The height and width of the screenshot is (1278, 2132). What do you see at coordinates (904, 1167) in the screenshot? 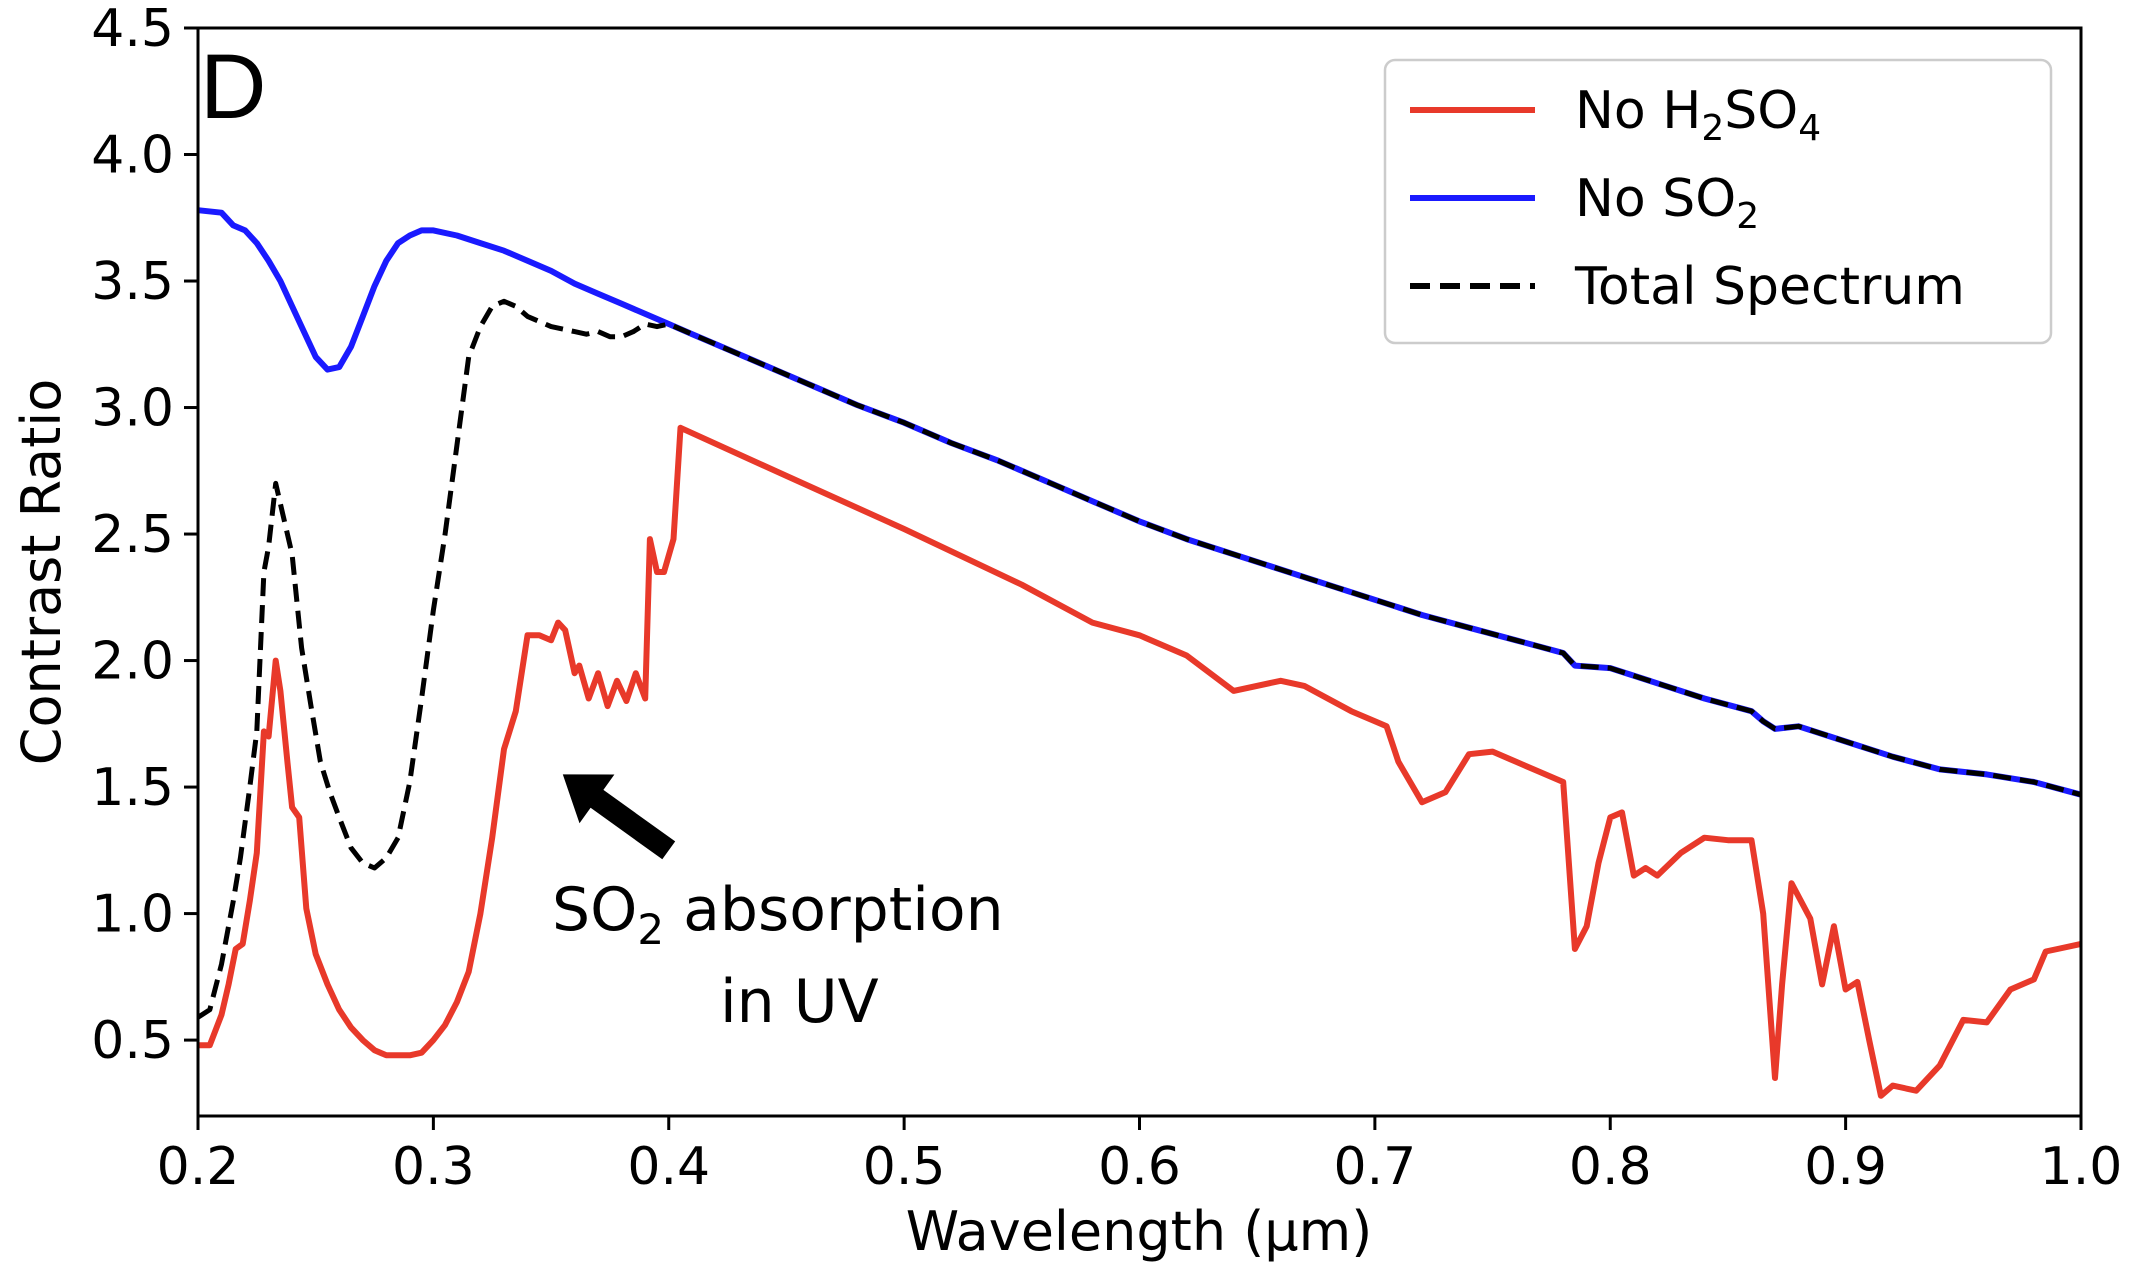
I see `x-tick-label: 0.5` at bounding box center [904, 1167].